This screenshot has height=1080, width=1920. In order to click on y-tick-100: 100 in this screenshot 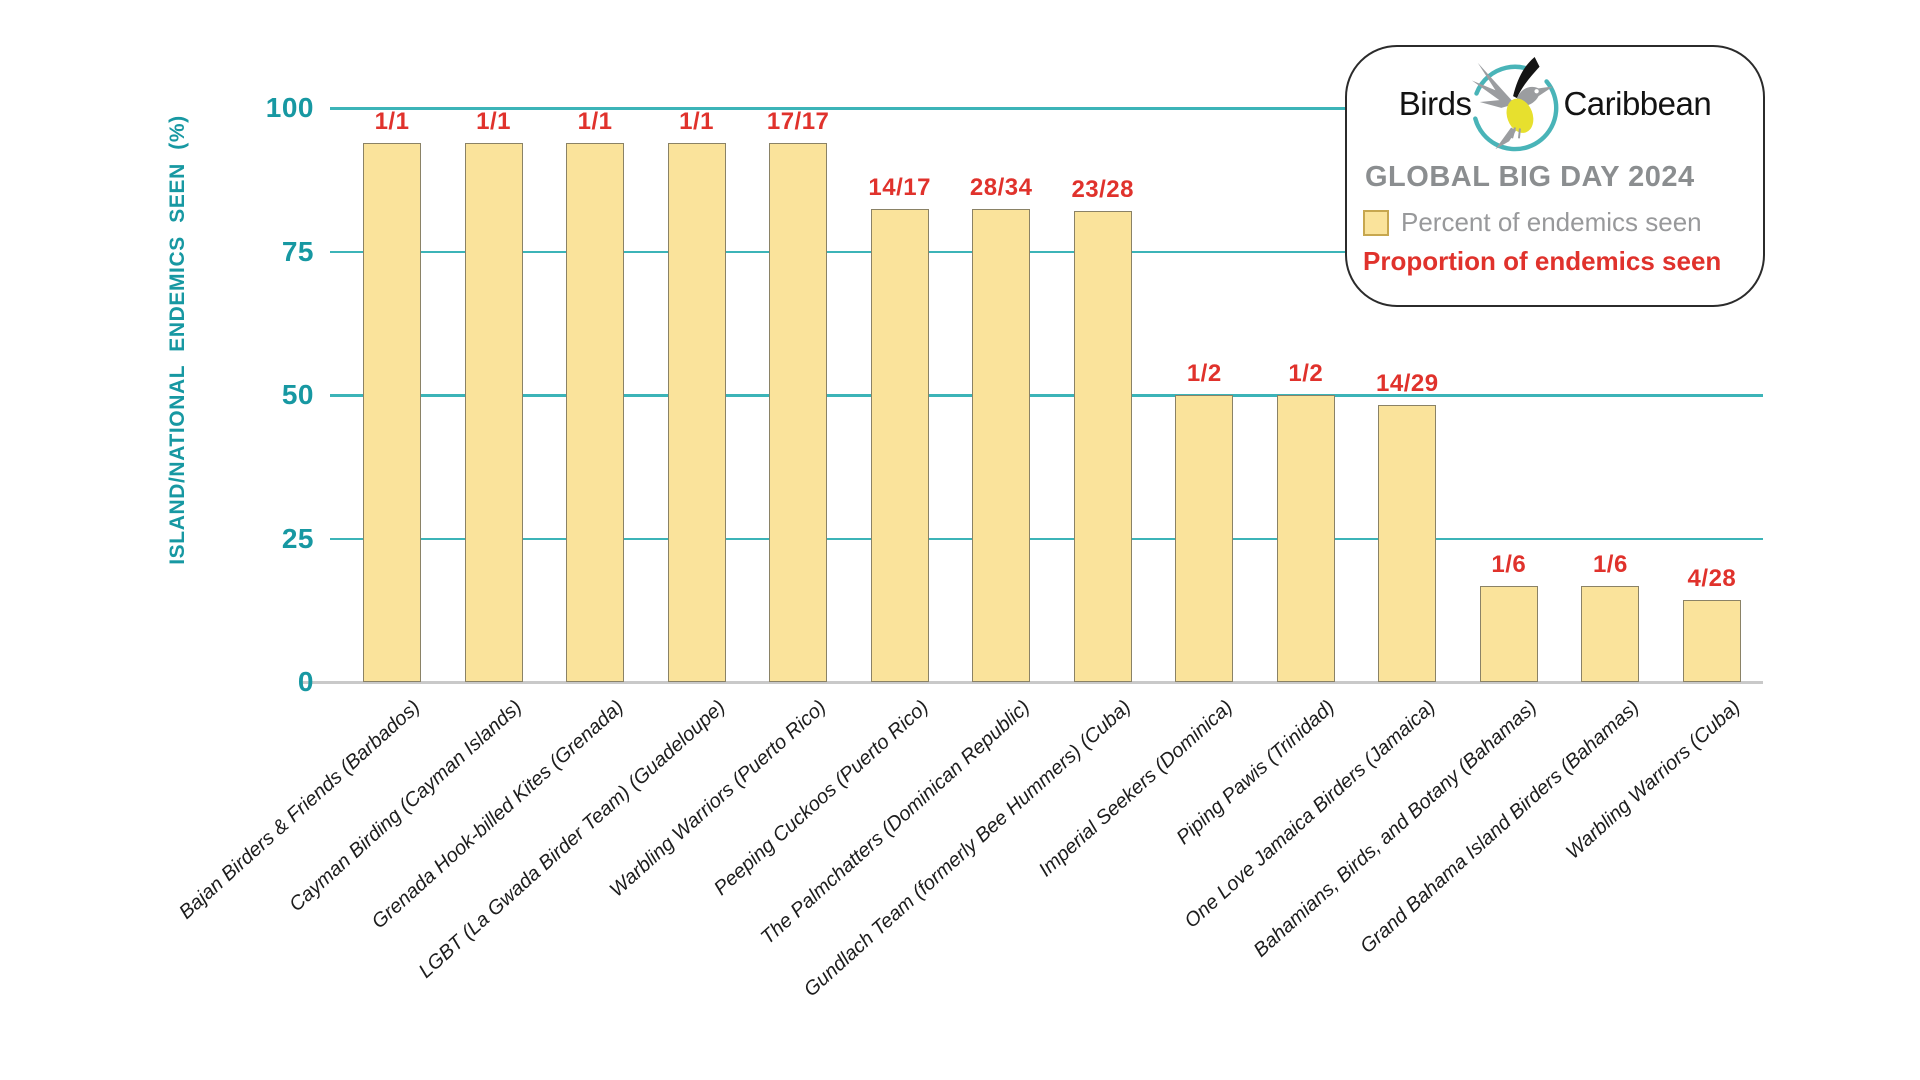, I will do `click(289, 107)`.